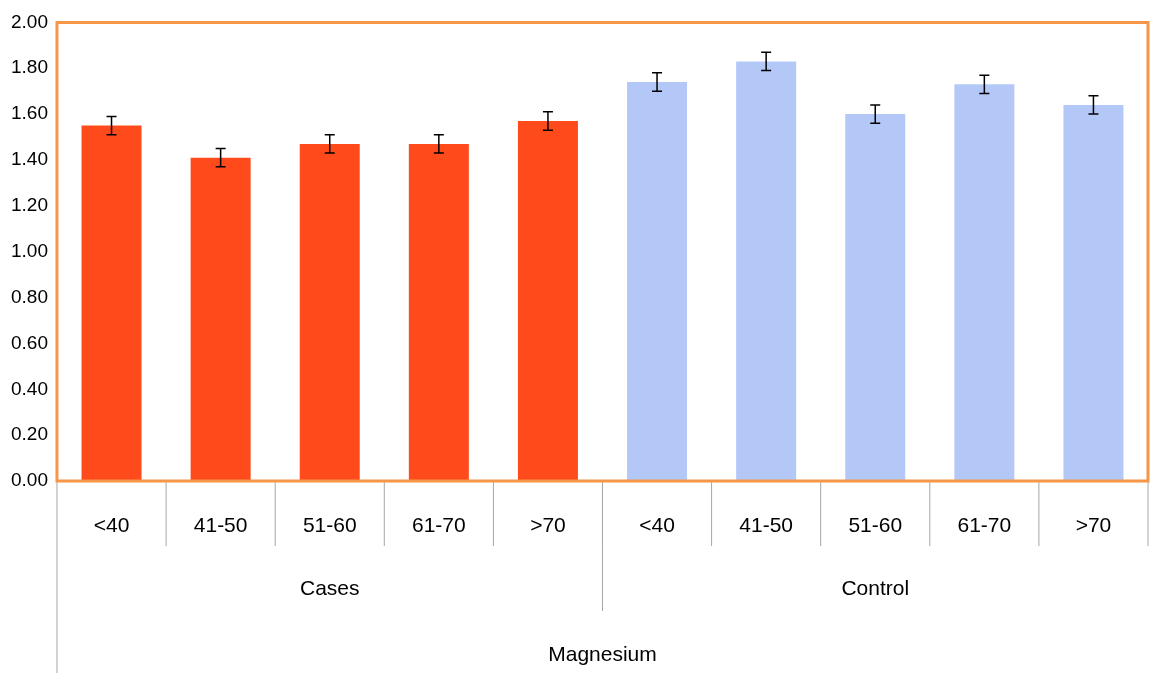 Image resolution: width=1164 pixels, height=677 pixels. Describe the element at coordinates (29, 480) in the screenshot. I see `y-tick-label: 0.00` at that location.